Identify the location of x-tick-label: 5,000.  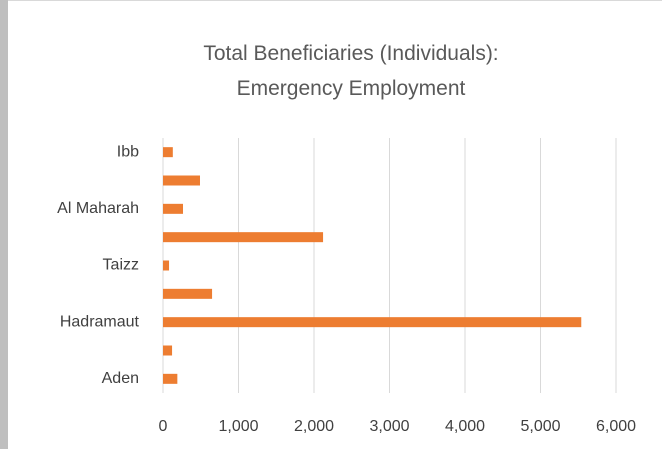
(540, 426).